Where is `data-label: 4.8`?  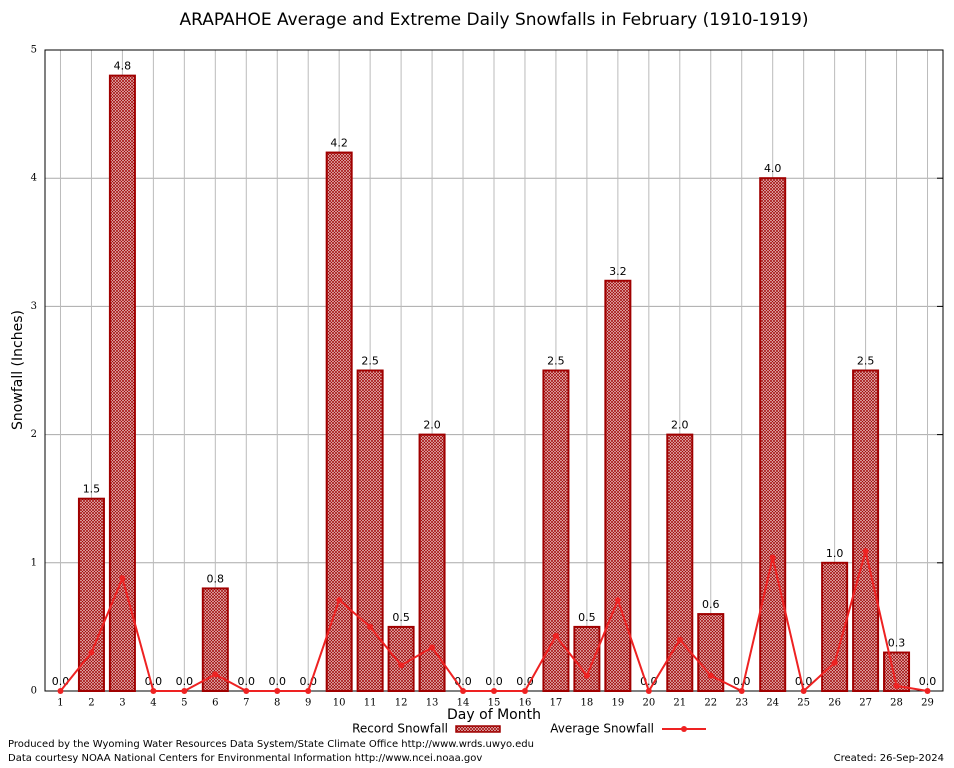 data-label: 4.8 is located at coordinates (123, 66).